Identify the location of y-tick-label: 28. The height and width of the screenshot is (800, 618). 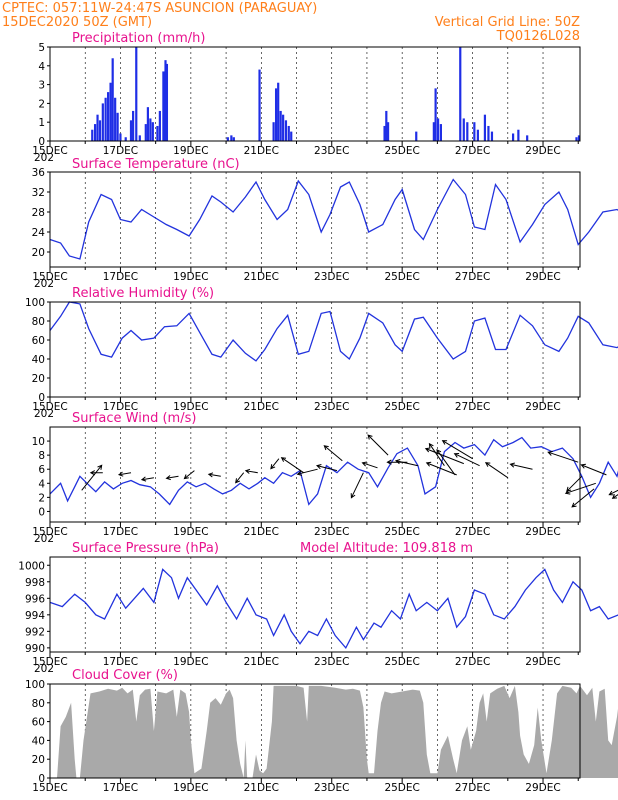
(38, 213).